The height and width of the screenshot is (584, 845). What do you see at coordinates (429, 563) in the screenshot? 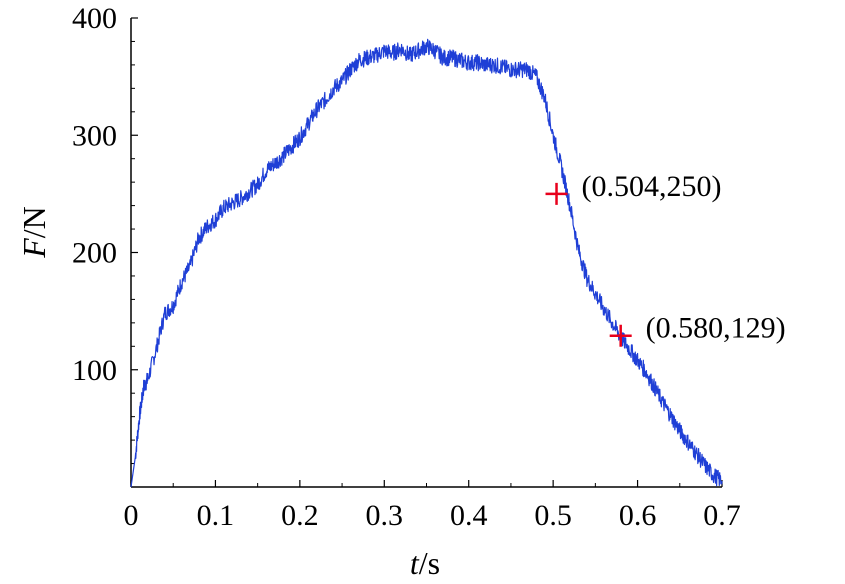
I see `x-axis-unit: /s` at bounding box center [429, 563].